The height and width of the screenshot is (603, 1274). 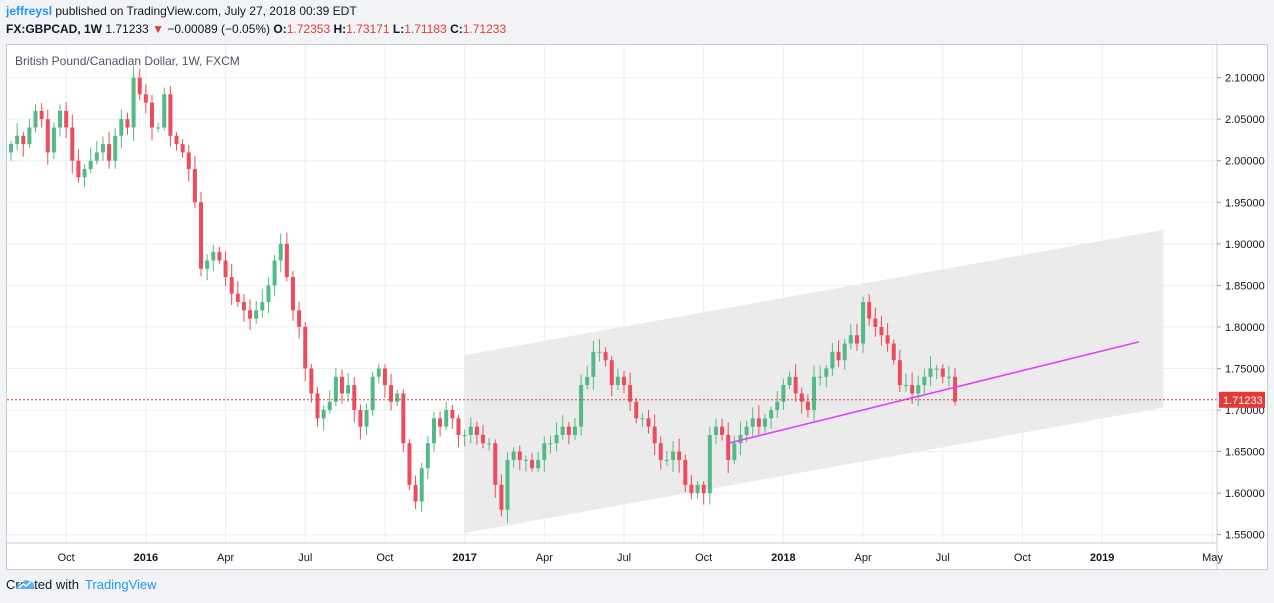 What do you see at coordinates (120, 584) in the screenshot?
I see `tradingview-link: TradingView` at bounding box center [120, 584].